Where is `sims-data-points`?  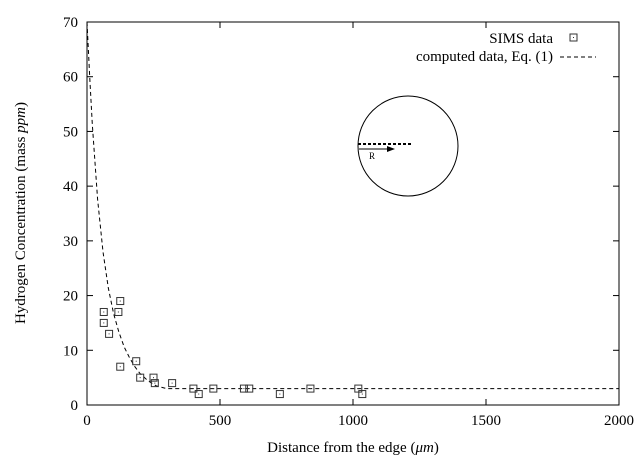 sims-data-points is located at coordinates (233, 348).